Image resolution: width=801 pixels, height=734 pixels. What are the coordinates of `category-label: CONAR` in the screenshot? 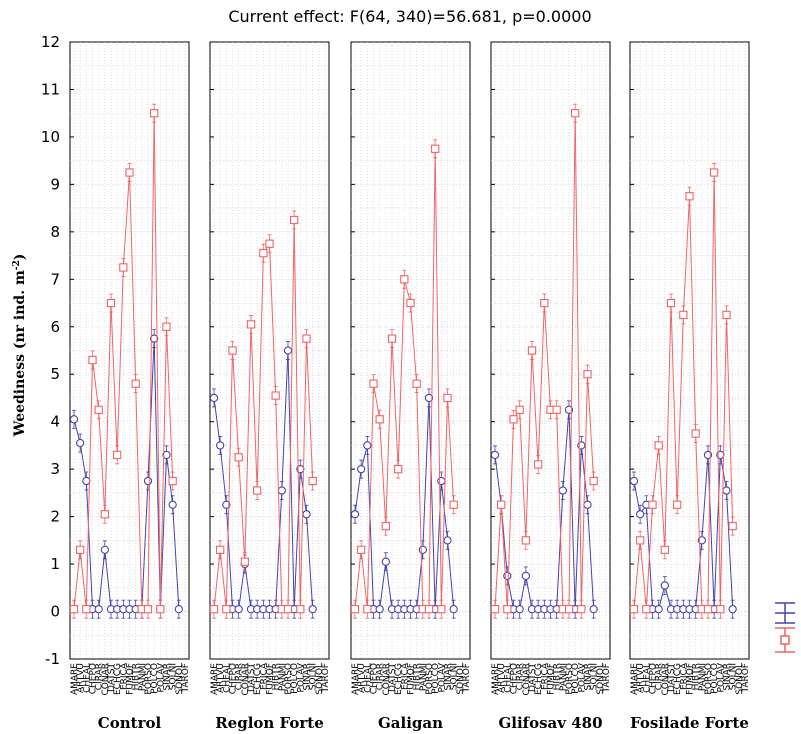 It's located at (387, 679).